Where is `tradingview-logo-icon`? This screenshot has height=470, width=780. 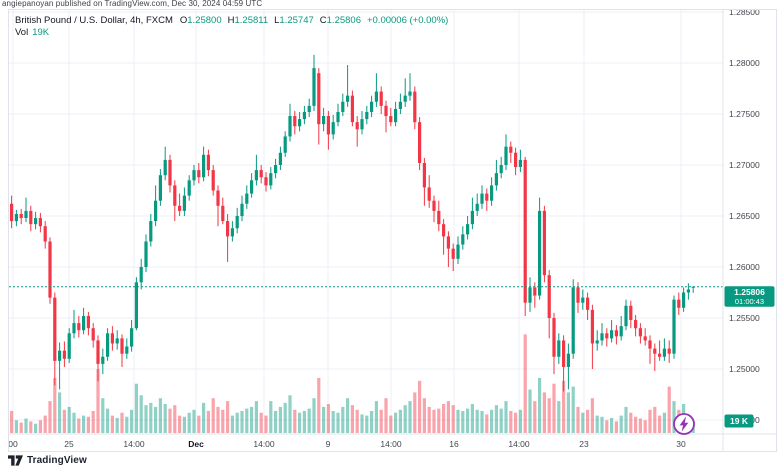 tradingview-logo-icon is located at coordinates (15, 460).